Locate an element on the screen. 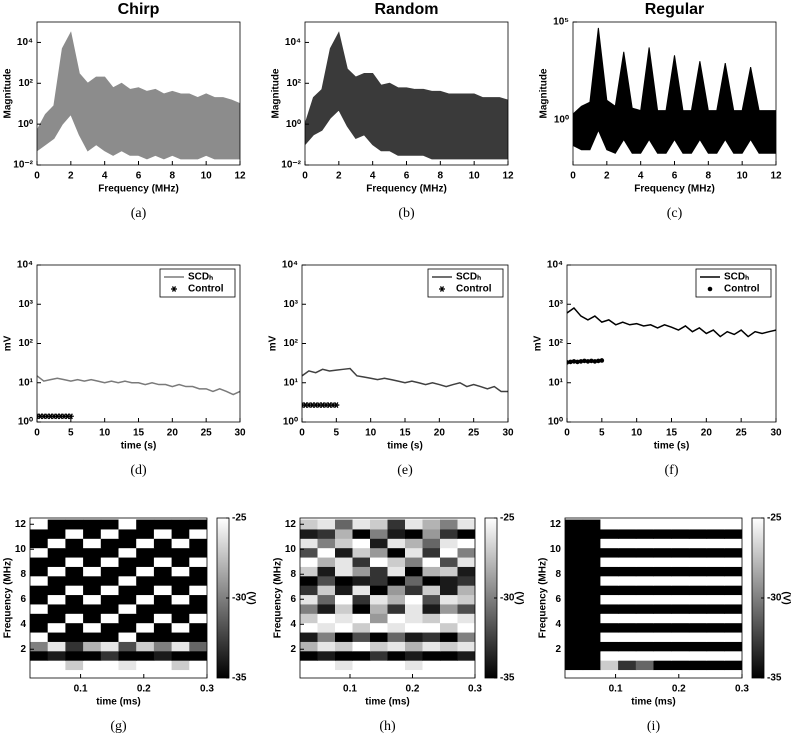 The width and height of the screenshot is (800, 735). colorbar-tick-label: -25 is located at coordinates (774, 518).